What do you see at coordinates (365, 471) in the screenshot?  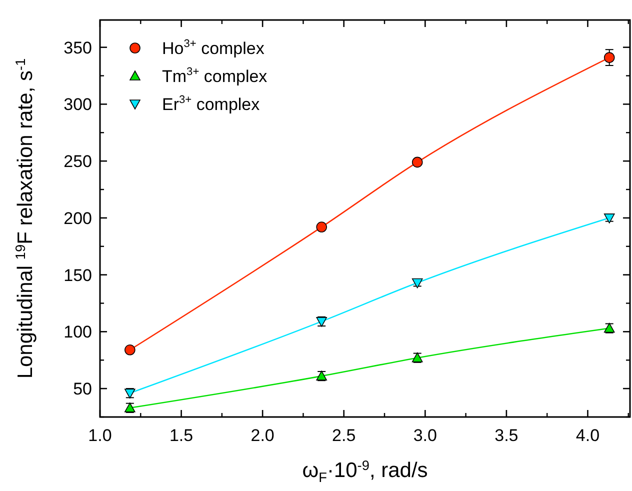 I see `x-axis-title: ω$_{F}$·10$^{-9}$, rad/s` at bounding box center [365, 471].